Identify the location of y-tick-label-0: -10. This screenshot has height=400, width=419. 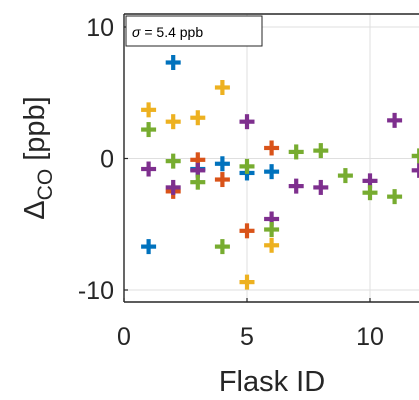
(96, 291).